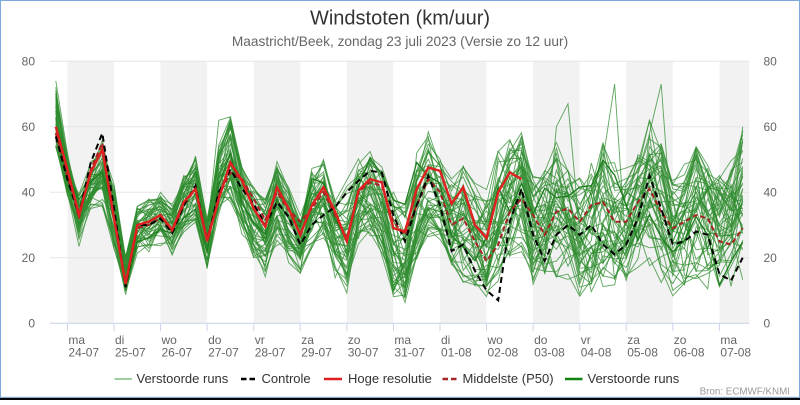  What do you see at coordinates (508, 378) in the screenshot?
I see `svg-text: Middelste (P50)` at bounding box center [508, 378].